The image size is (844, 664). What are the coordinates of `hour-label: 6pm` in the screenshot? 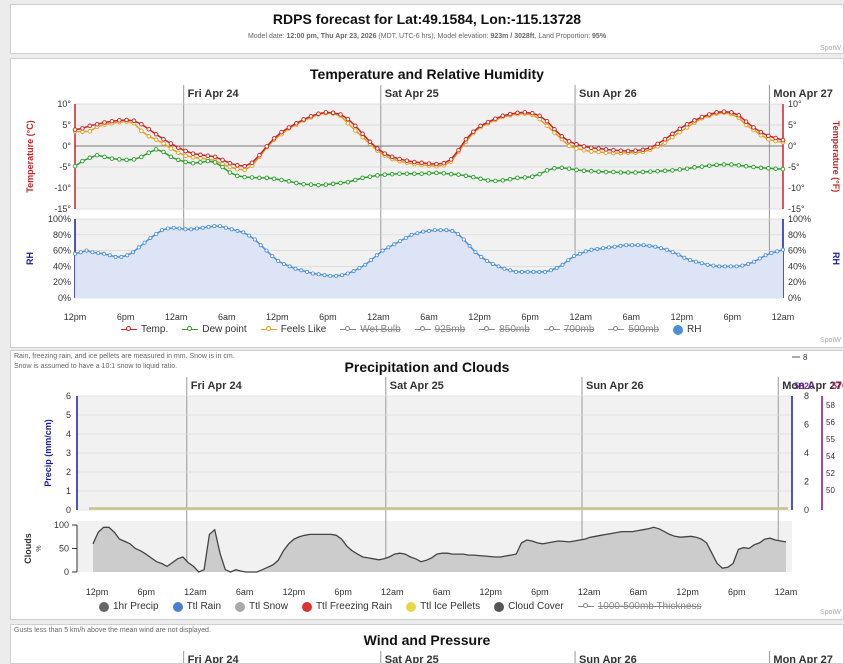 It's located at (737, 592).